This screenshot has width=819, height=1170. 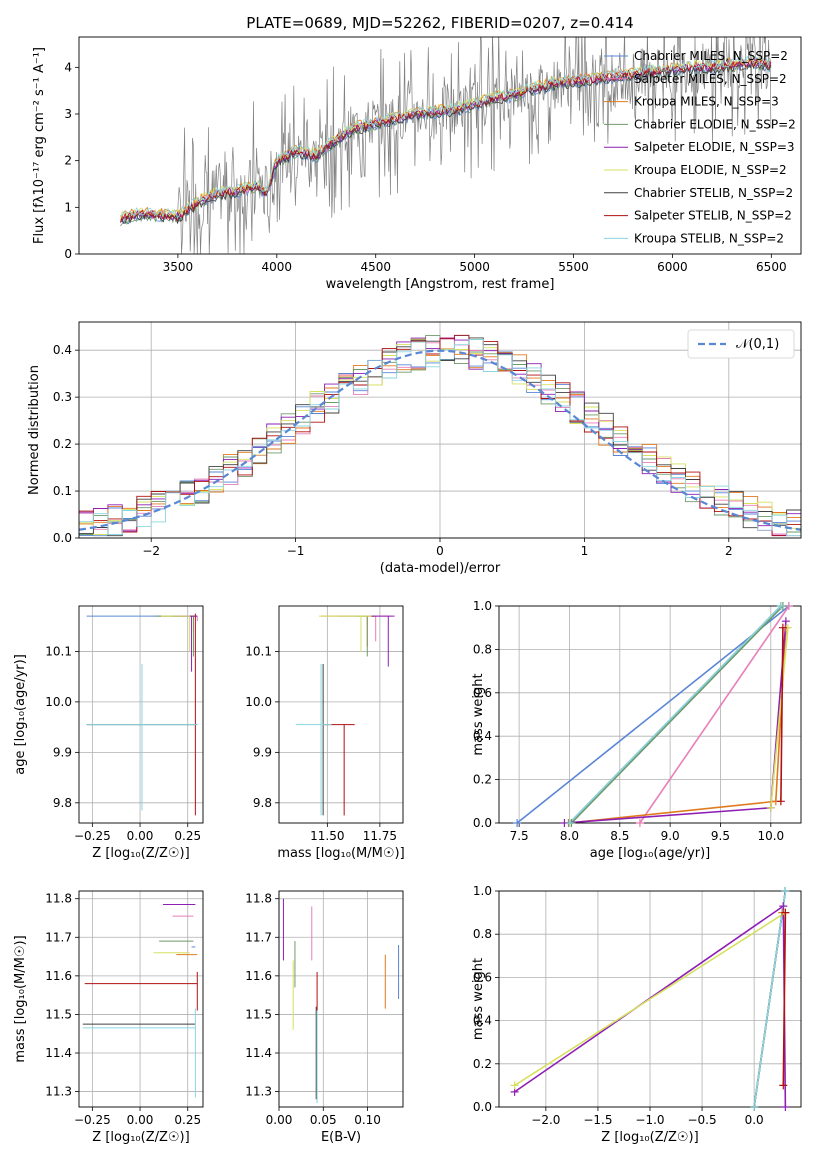 I want to click on legend-box, so click(x=741, y=344).